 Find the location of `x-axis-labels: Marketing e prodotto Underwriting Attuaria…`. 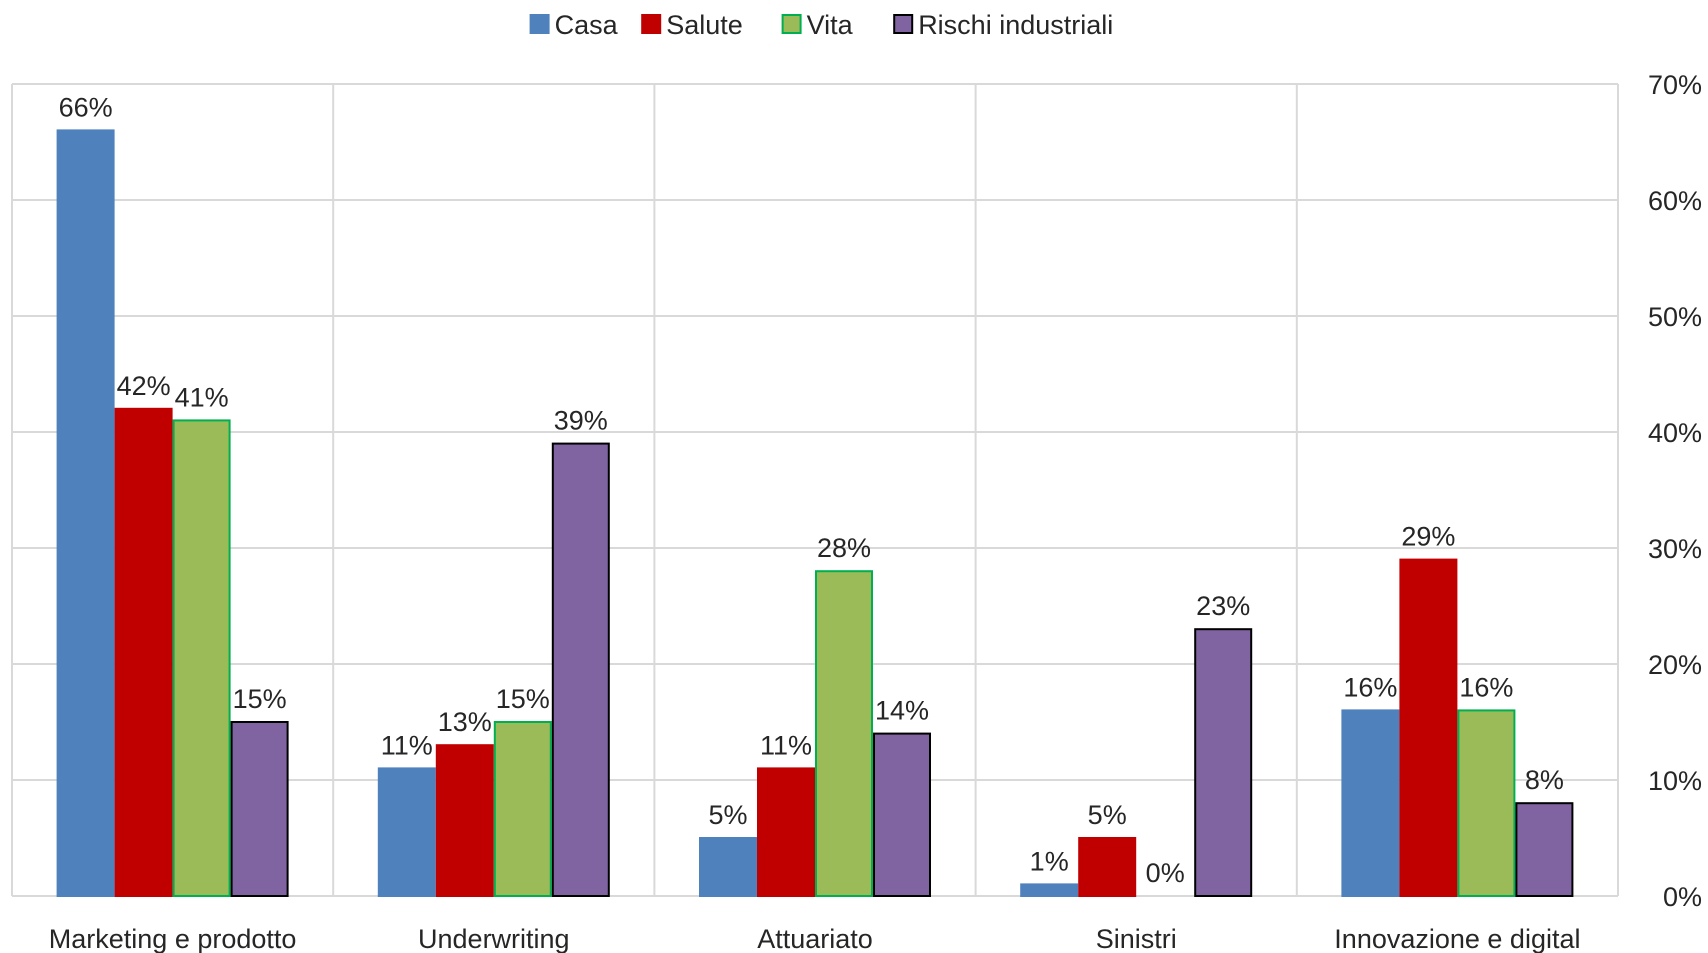

x-axis-labels: Marketing e prodotto Underwriting Attuaria… is located at coordinates (815, 938).